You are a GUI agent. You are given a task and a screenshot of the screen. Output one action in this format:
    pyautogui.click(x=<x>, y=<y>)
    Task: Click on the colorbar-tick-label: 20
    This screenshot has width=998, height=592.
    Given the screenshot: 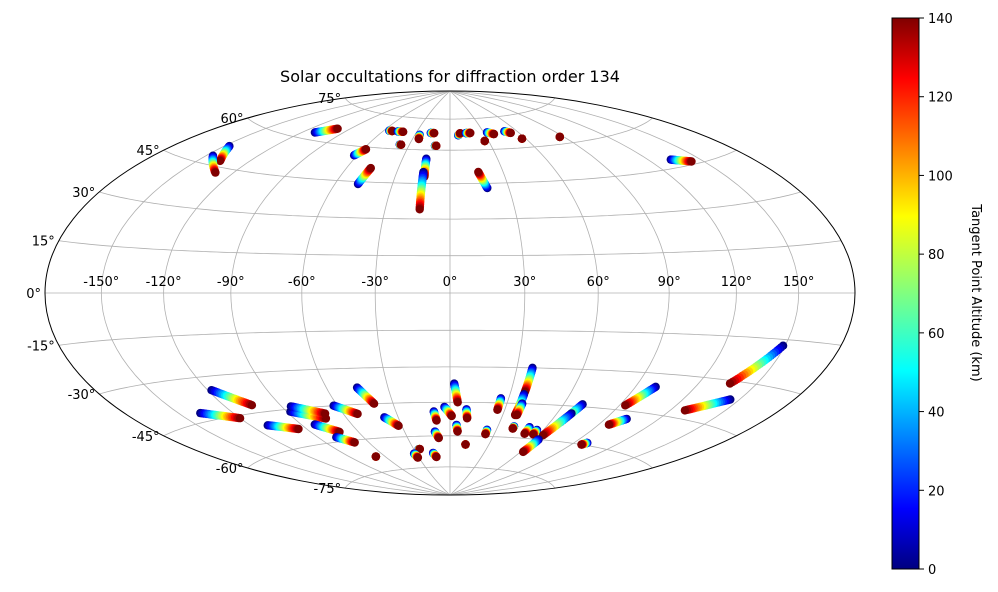 What is the action you would take?
    pyautogui.click(x=936, y=491)
    